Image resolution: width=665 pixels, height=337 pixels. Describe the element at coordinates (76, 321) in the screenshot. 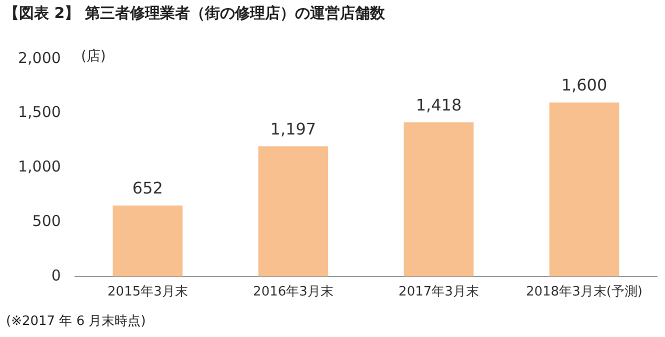

I see `text: (※2017 年 6 月末時点)` at that location.